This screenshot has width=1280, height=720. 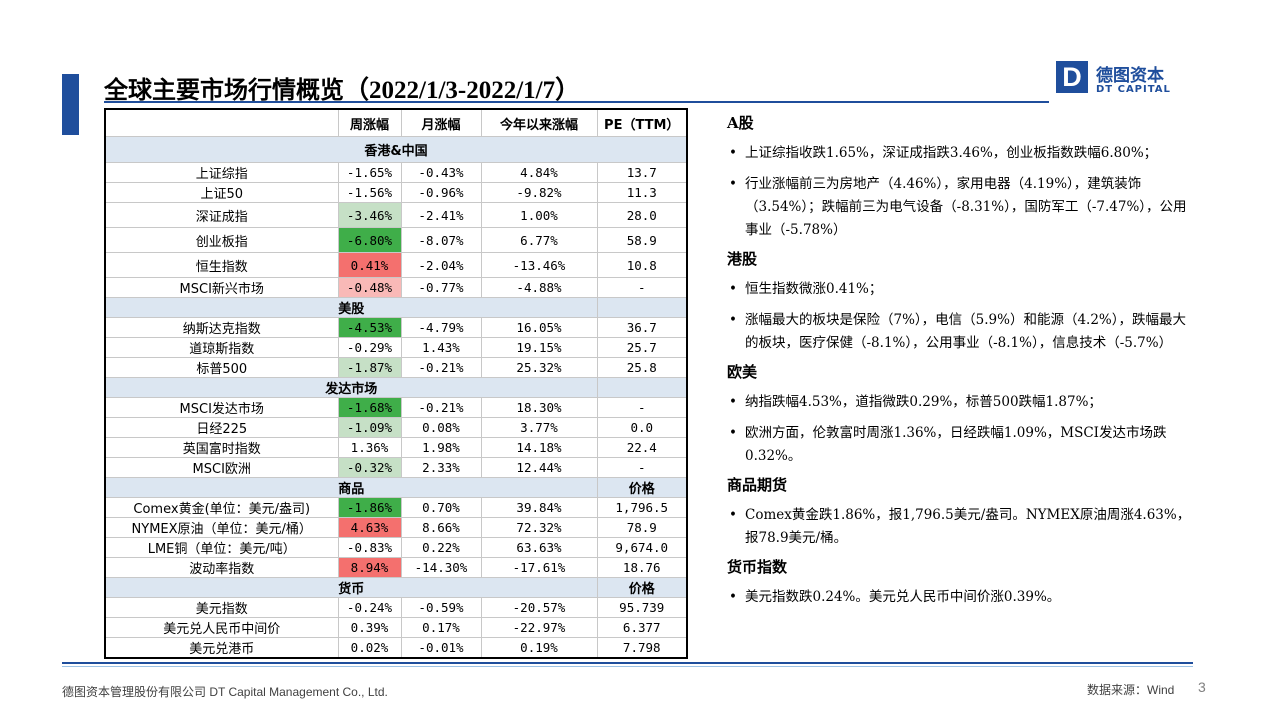 I want to click on row-value: 18.76, so click(x=642, y=567).